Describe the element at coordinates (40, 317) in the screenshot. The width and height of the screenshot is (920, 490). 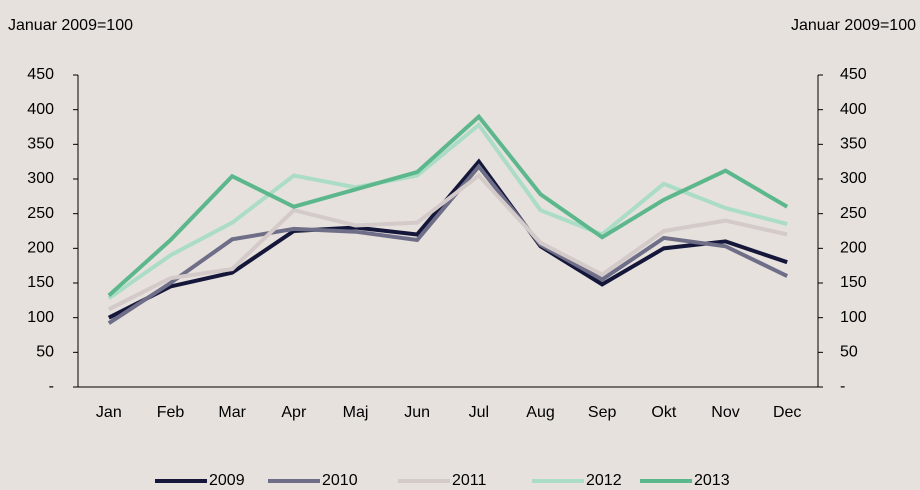
I see `y-tick-label: 100` at that location.